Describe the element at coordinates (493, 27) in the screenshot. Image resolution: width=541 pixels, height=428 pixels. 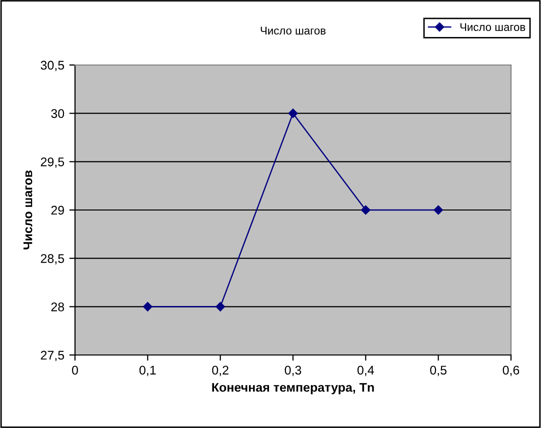
I see `legend-label: Число шагов` at that location.